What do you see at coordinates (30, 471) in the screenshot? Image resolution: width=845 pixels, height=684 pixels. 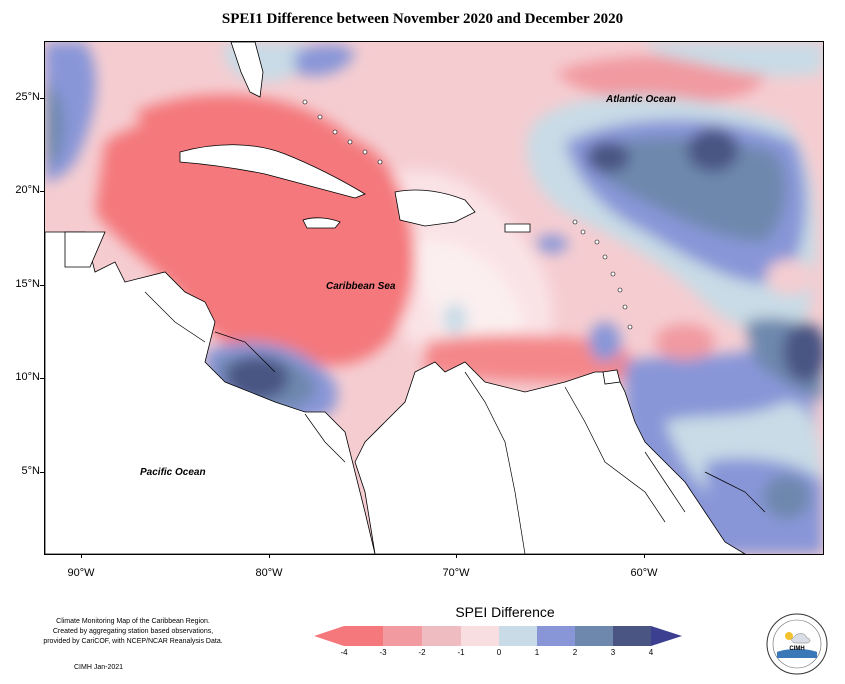 I see `lat-label-5n: 5°N` at bounding box center [30, 471].